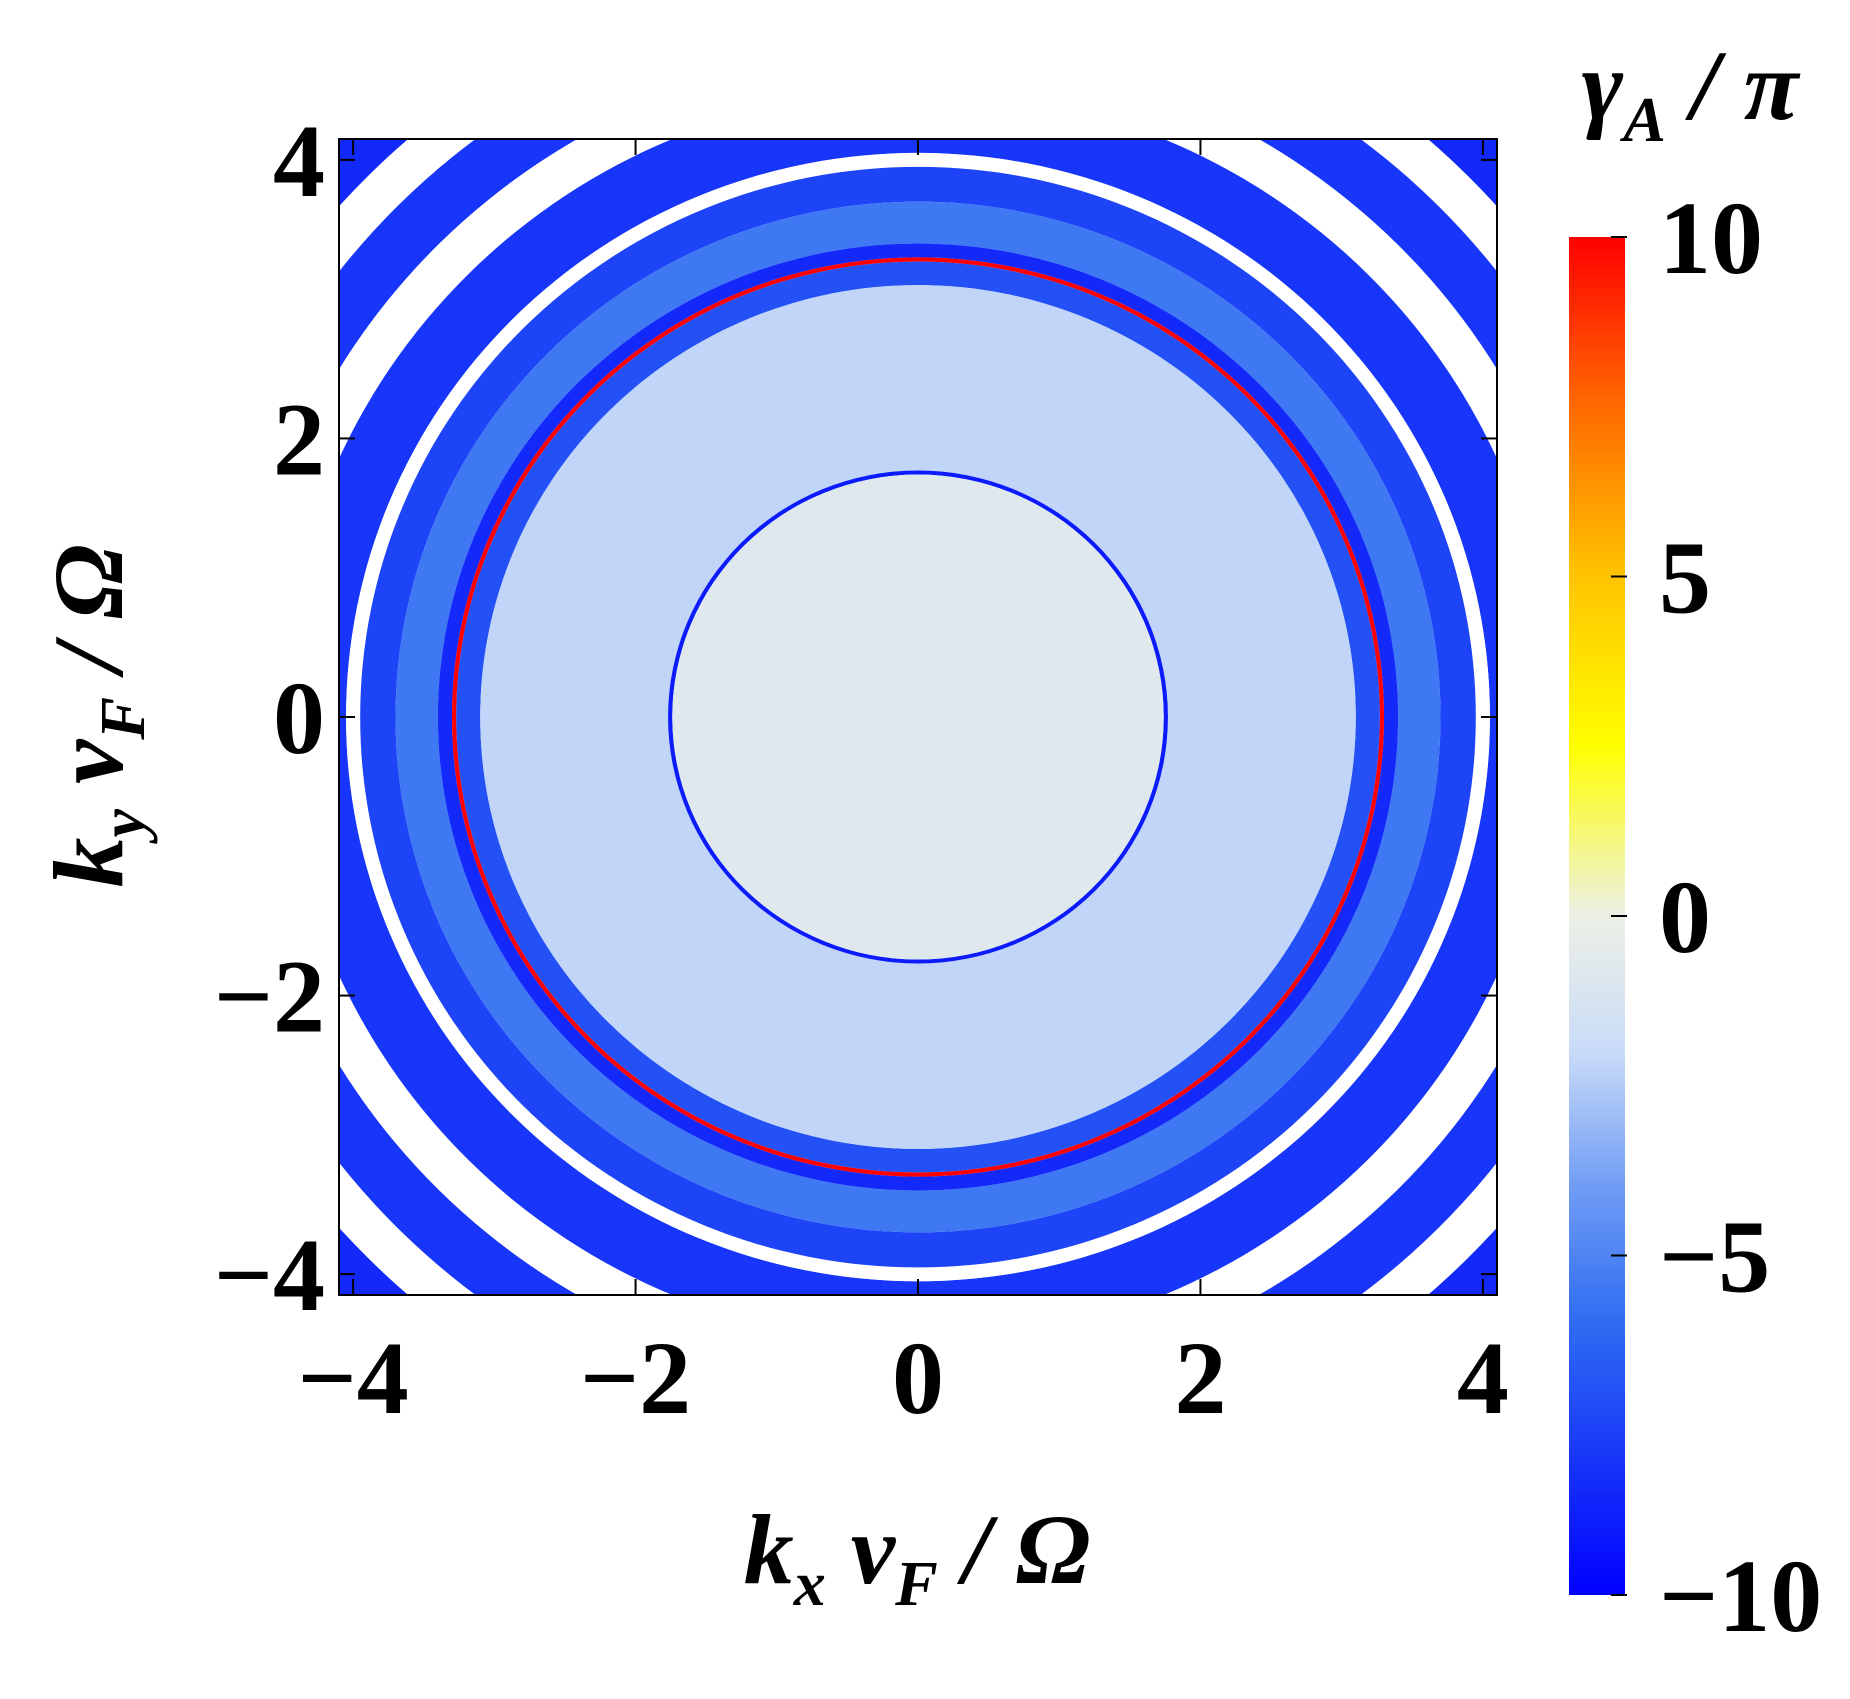 Image resolution: width=1850 pixels, height=1699 pixels. What do you see at coordinates (269, 1275) in the screenshot?
I see `y-tick-label: −4` at bounding box center [269, 1275].